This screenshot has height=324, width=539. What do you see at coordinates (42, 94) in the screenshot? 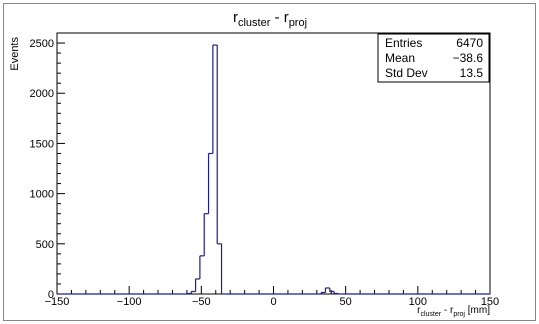
I see `y-tick-label: 2000` at bounding box center [42, 94].